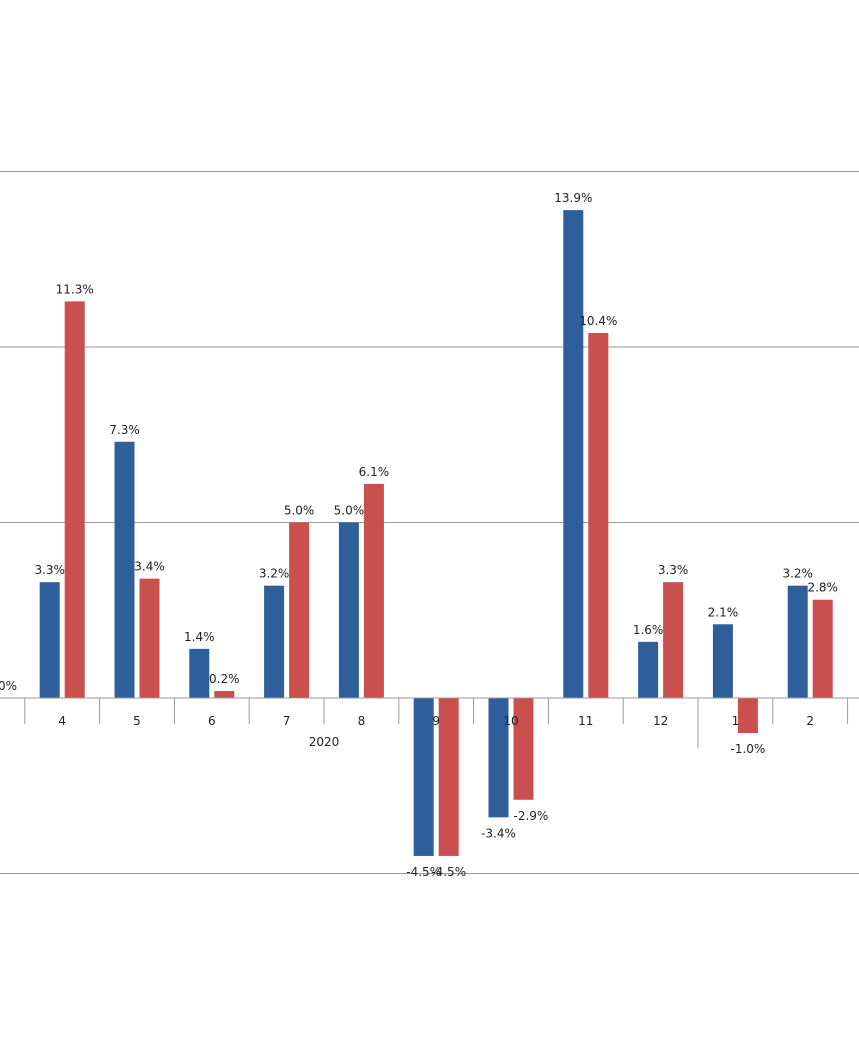 This screenshot has width=859, height=1045. Describe the element at coordinates (324, 742) in the screenshot. I see `group-label: 2020` at that location.